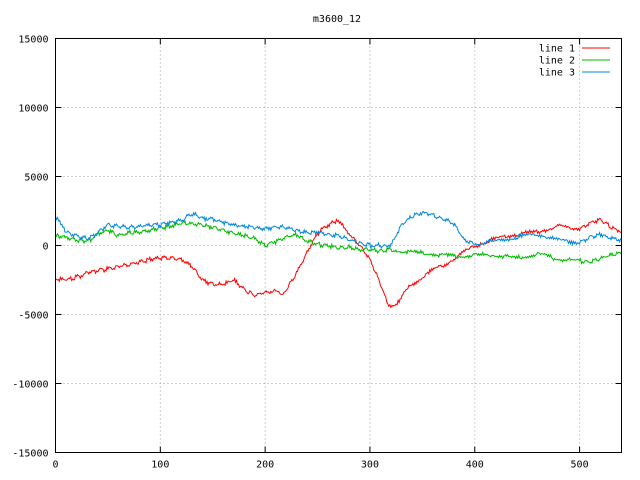 This screenshot has width=640, height=480. What do you see at coordinates (320, 465) in the screenshot?
I see `x-axis-tick-labels: 0 100 200 300 400 500` at bounding box center [320, 465].